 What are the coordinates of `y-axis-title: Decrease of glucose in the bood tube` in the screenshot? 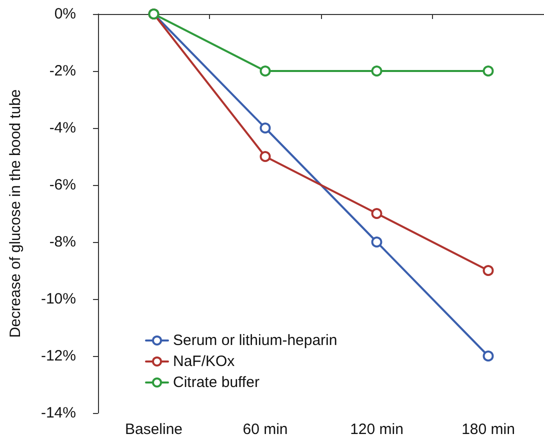 It's located at (15, 213).